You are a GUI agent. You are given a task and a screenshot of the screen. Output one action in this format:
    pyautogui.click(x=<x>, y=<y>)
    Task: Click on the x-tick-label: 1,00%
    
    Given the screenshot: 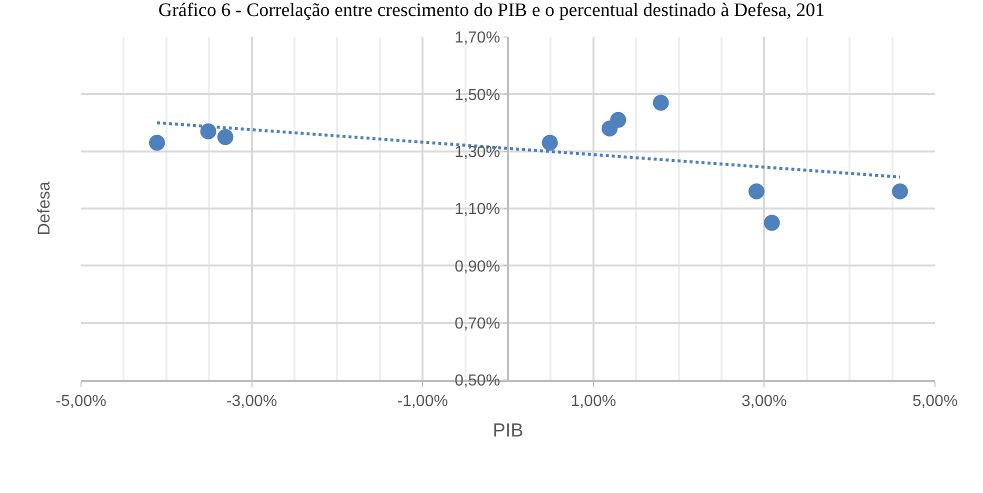 What is the action you would take?
    pyautogui.click(x=593, y=401)
    